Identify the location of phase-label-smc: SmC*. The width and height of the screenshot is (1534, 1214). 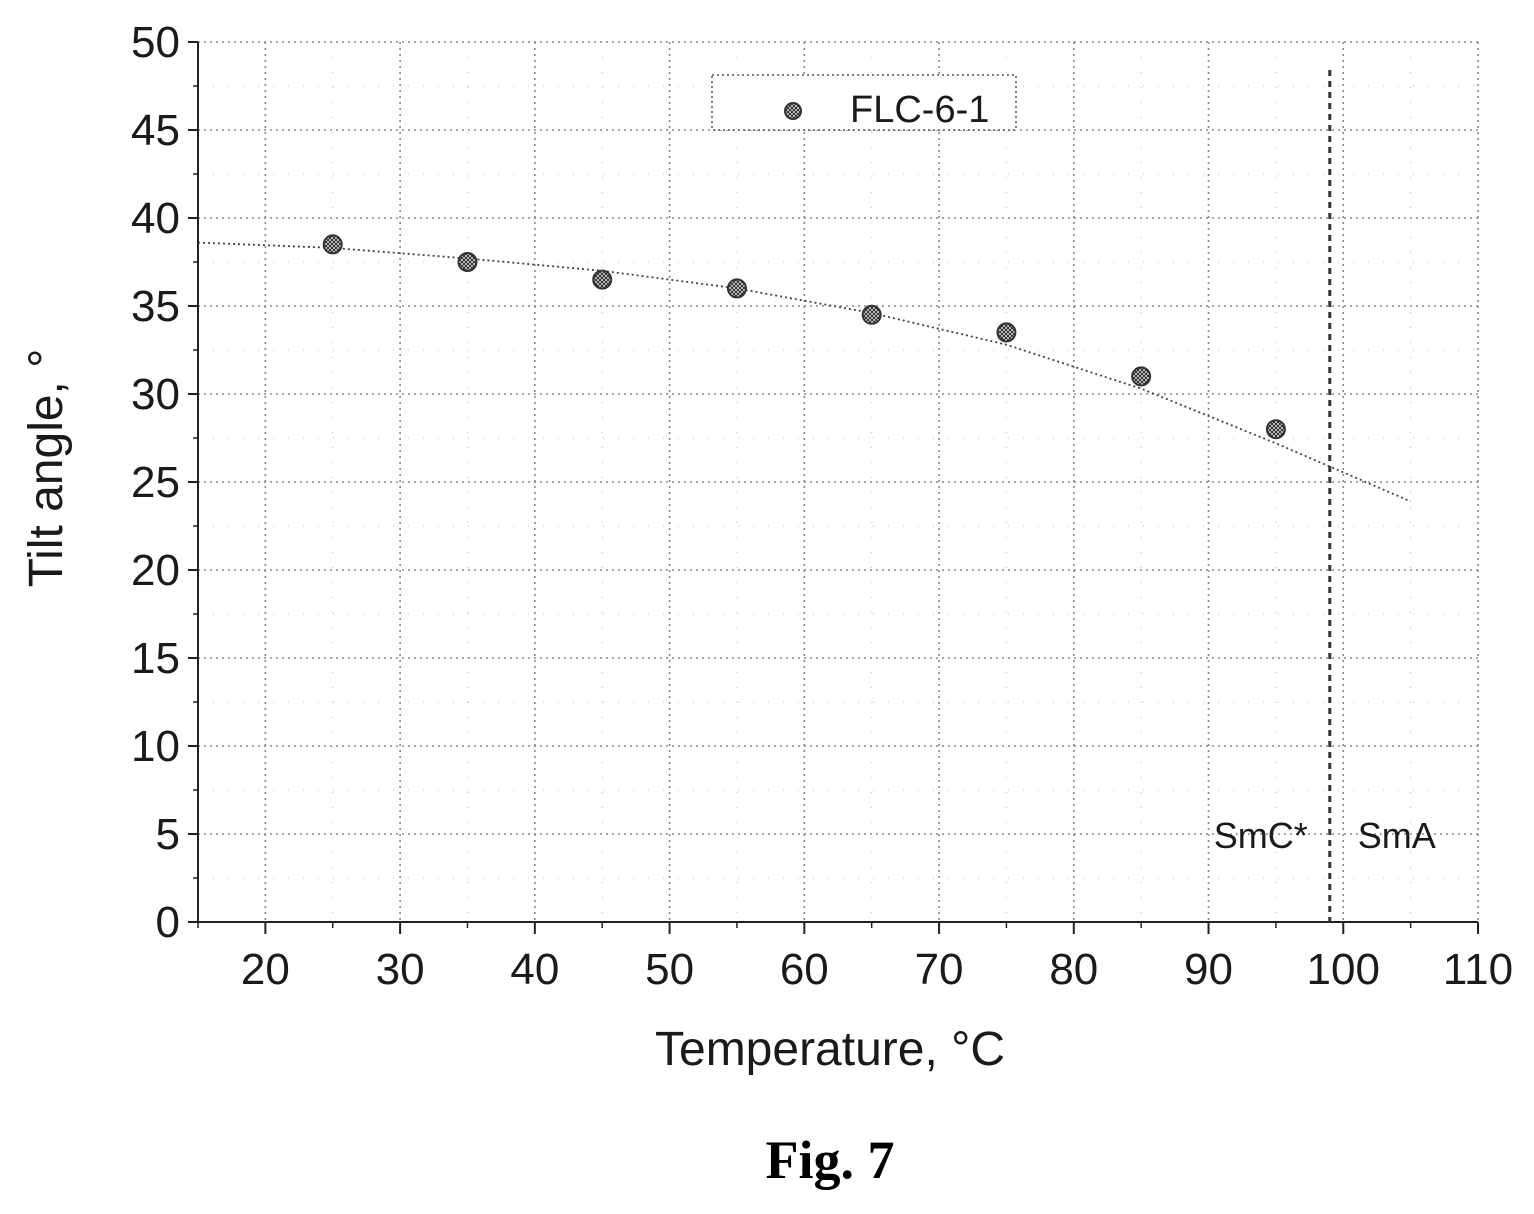
(1261, 835).